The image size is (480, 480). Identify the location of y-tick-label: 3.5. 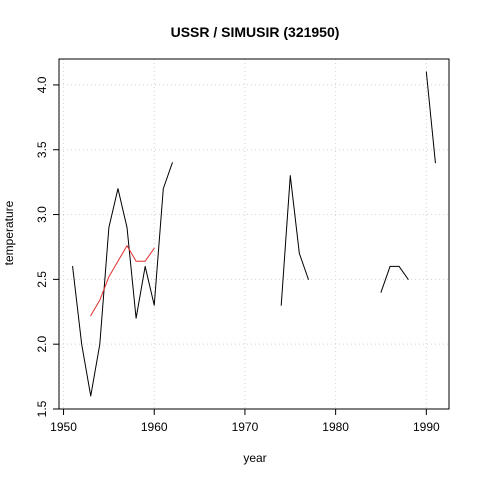
(42, 149).